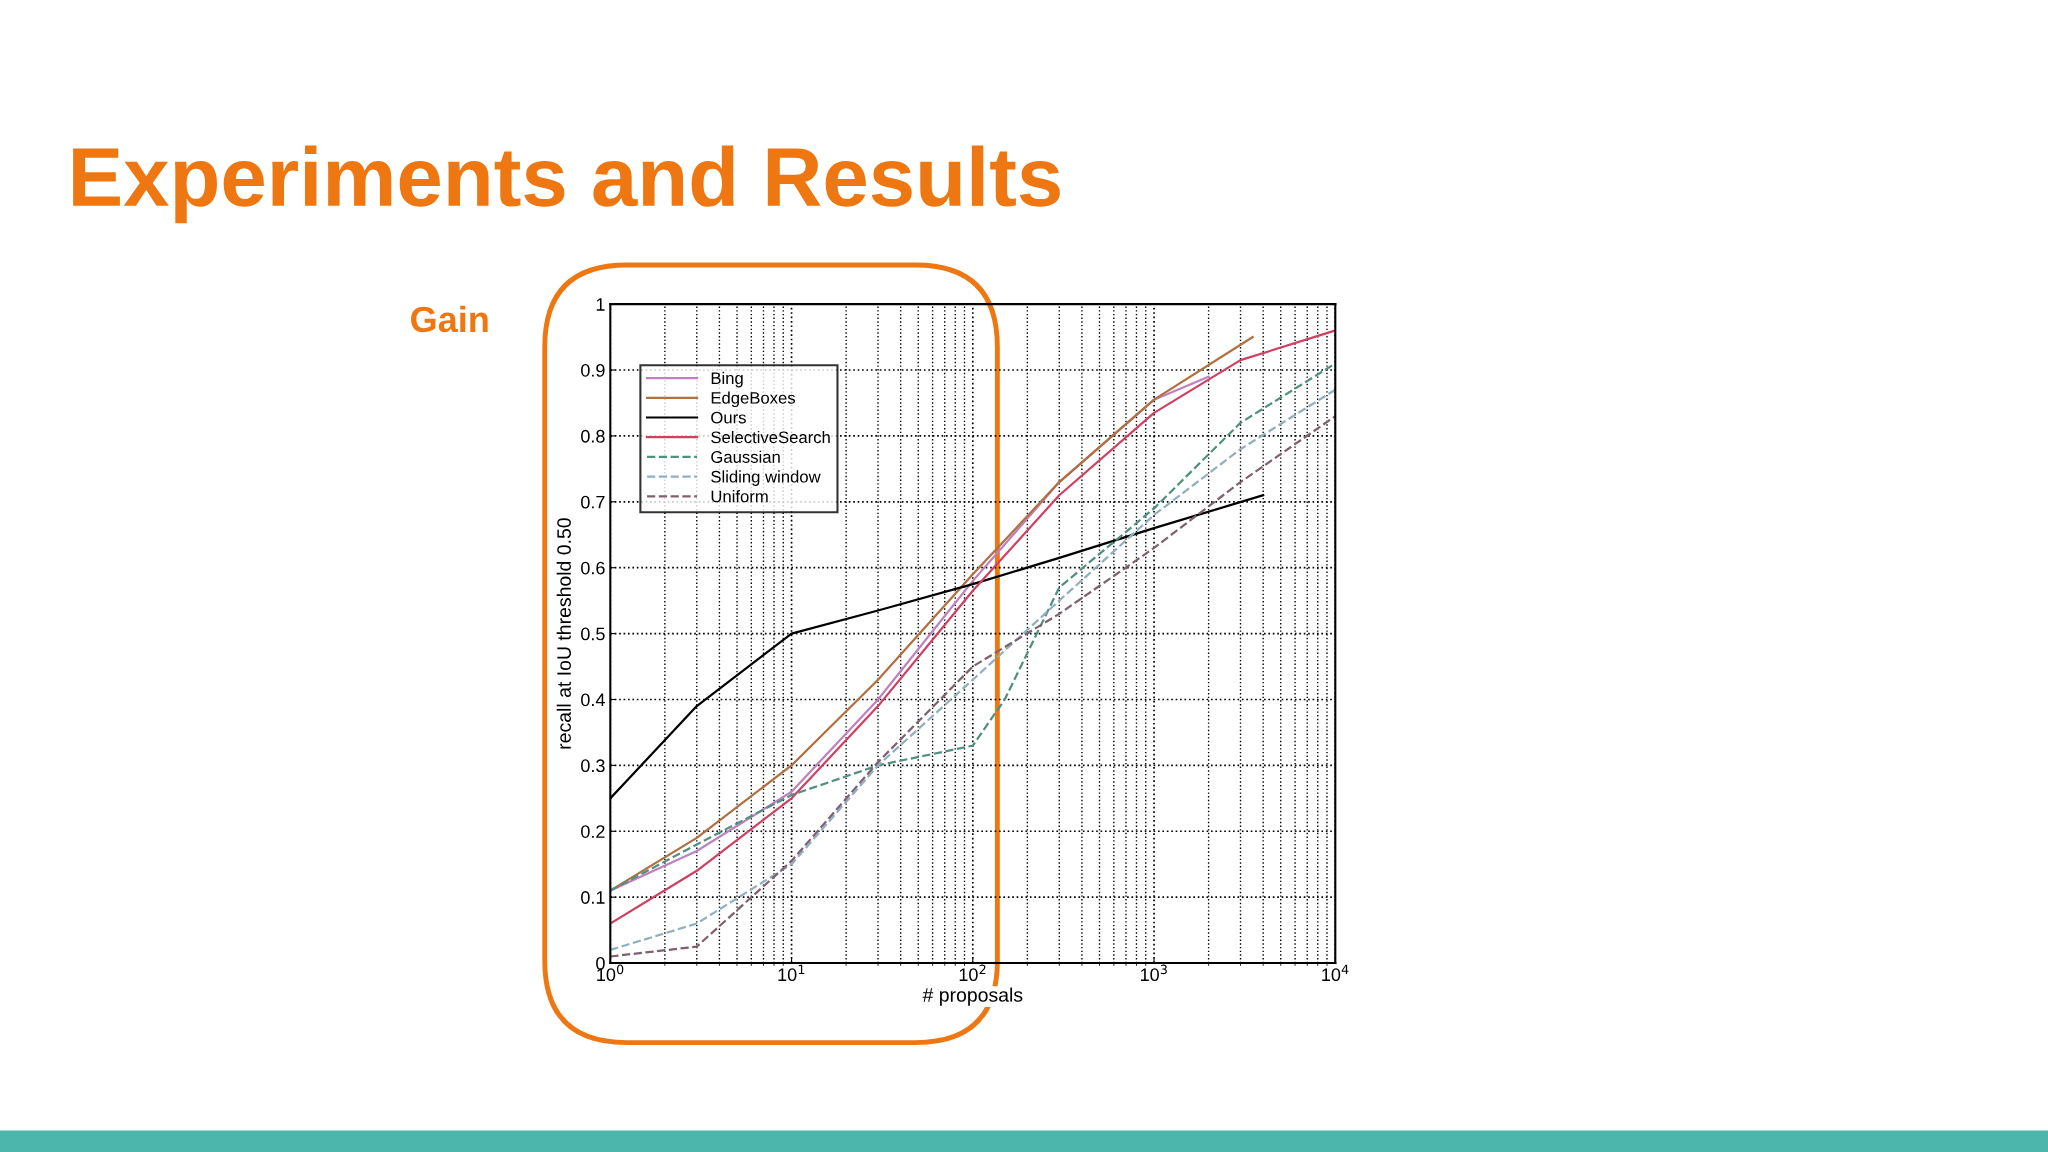  What do you see at coordinates (593, 634) in the screenshot?
I see `y-tick-label: 0.5` at bounding box center [593, 634].